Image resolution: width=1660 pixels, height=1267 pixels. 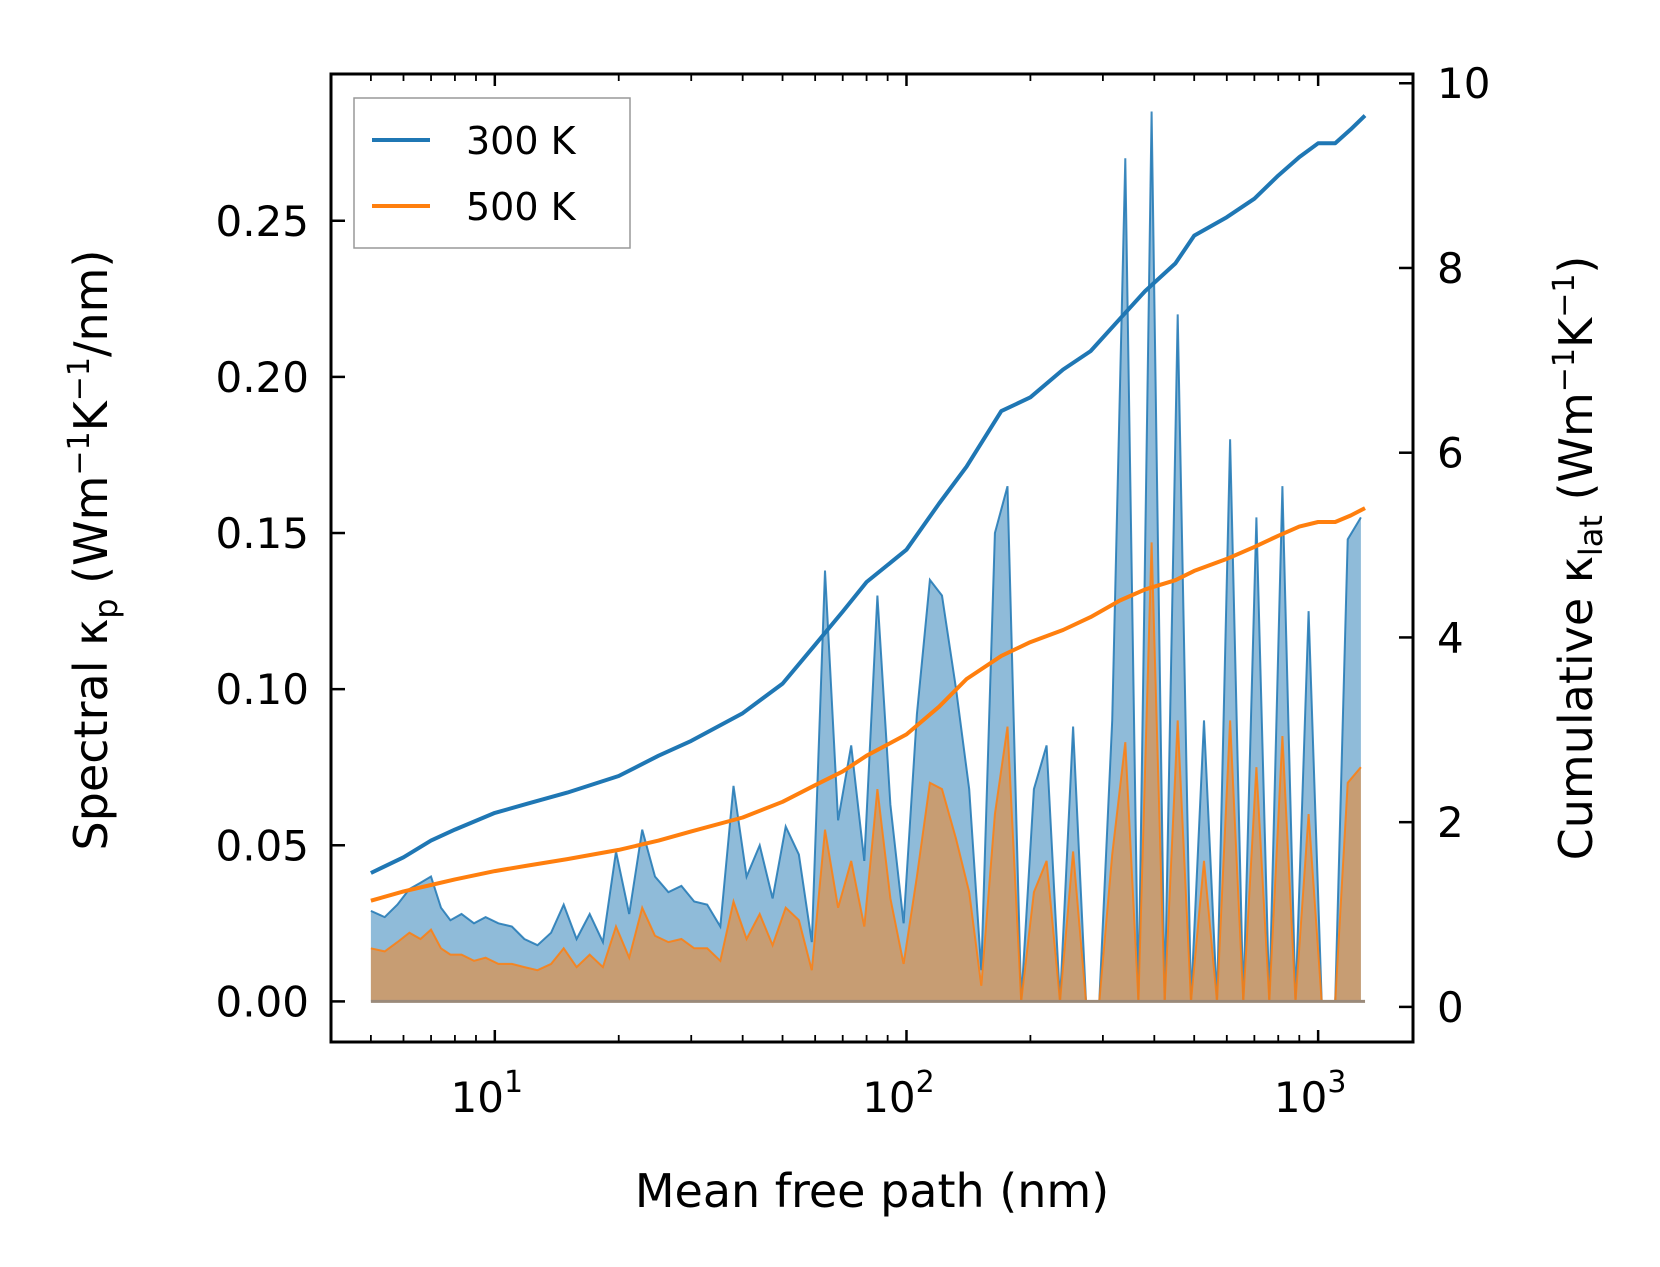 What do you see at coordinates (262, 533) in the screenshot?
I see `y-left-tick-label: 0.15` at bounding box center [262, 533].